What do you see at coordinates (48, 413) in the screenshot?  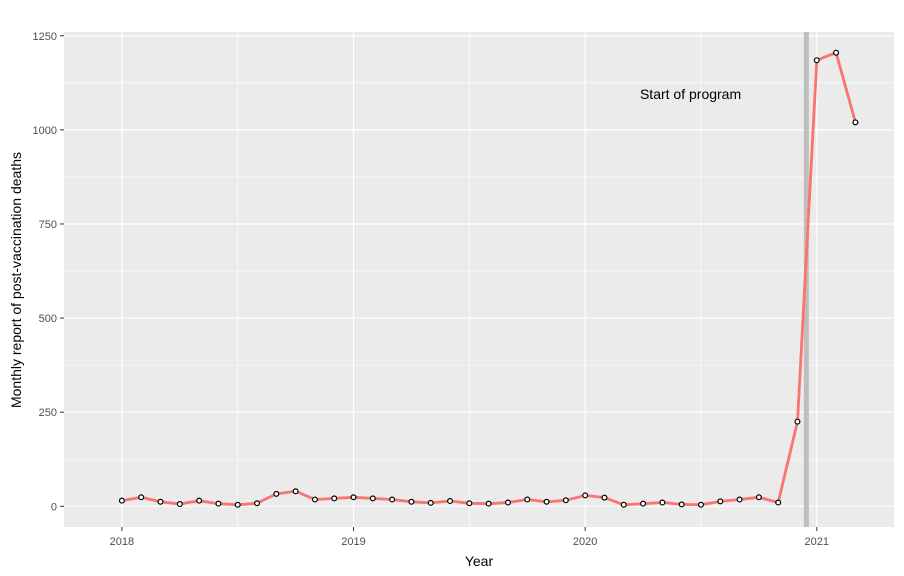 I see `y-tick-label: 250` at bounding box center [48, 413].